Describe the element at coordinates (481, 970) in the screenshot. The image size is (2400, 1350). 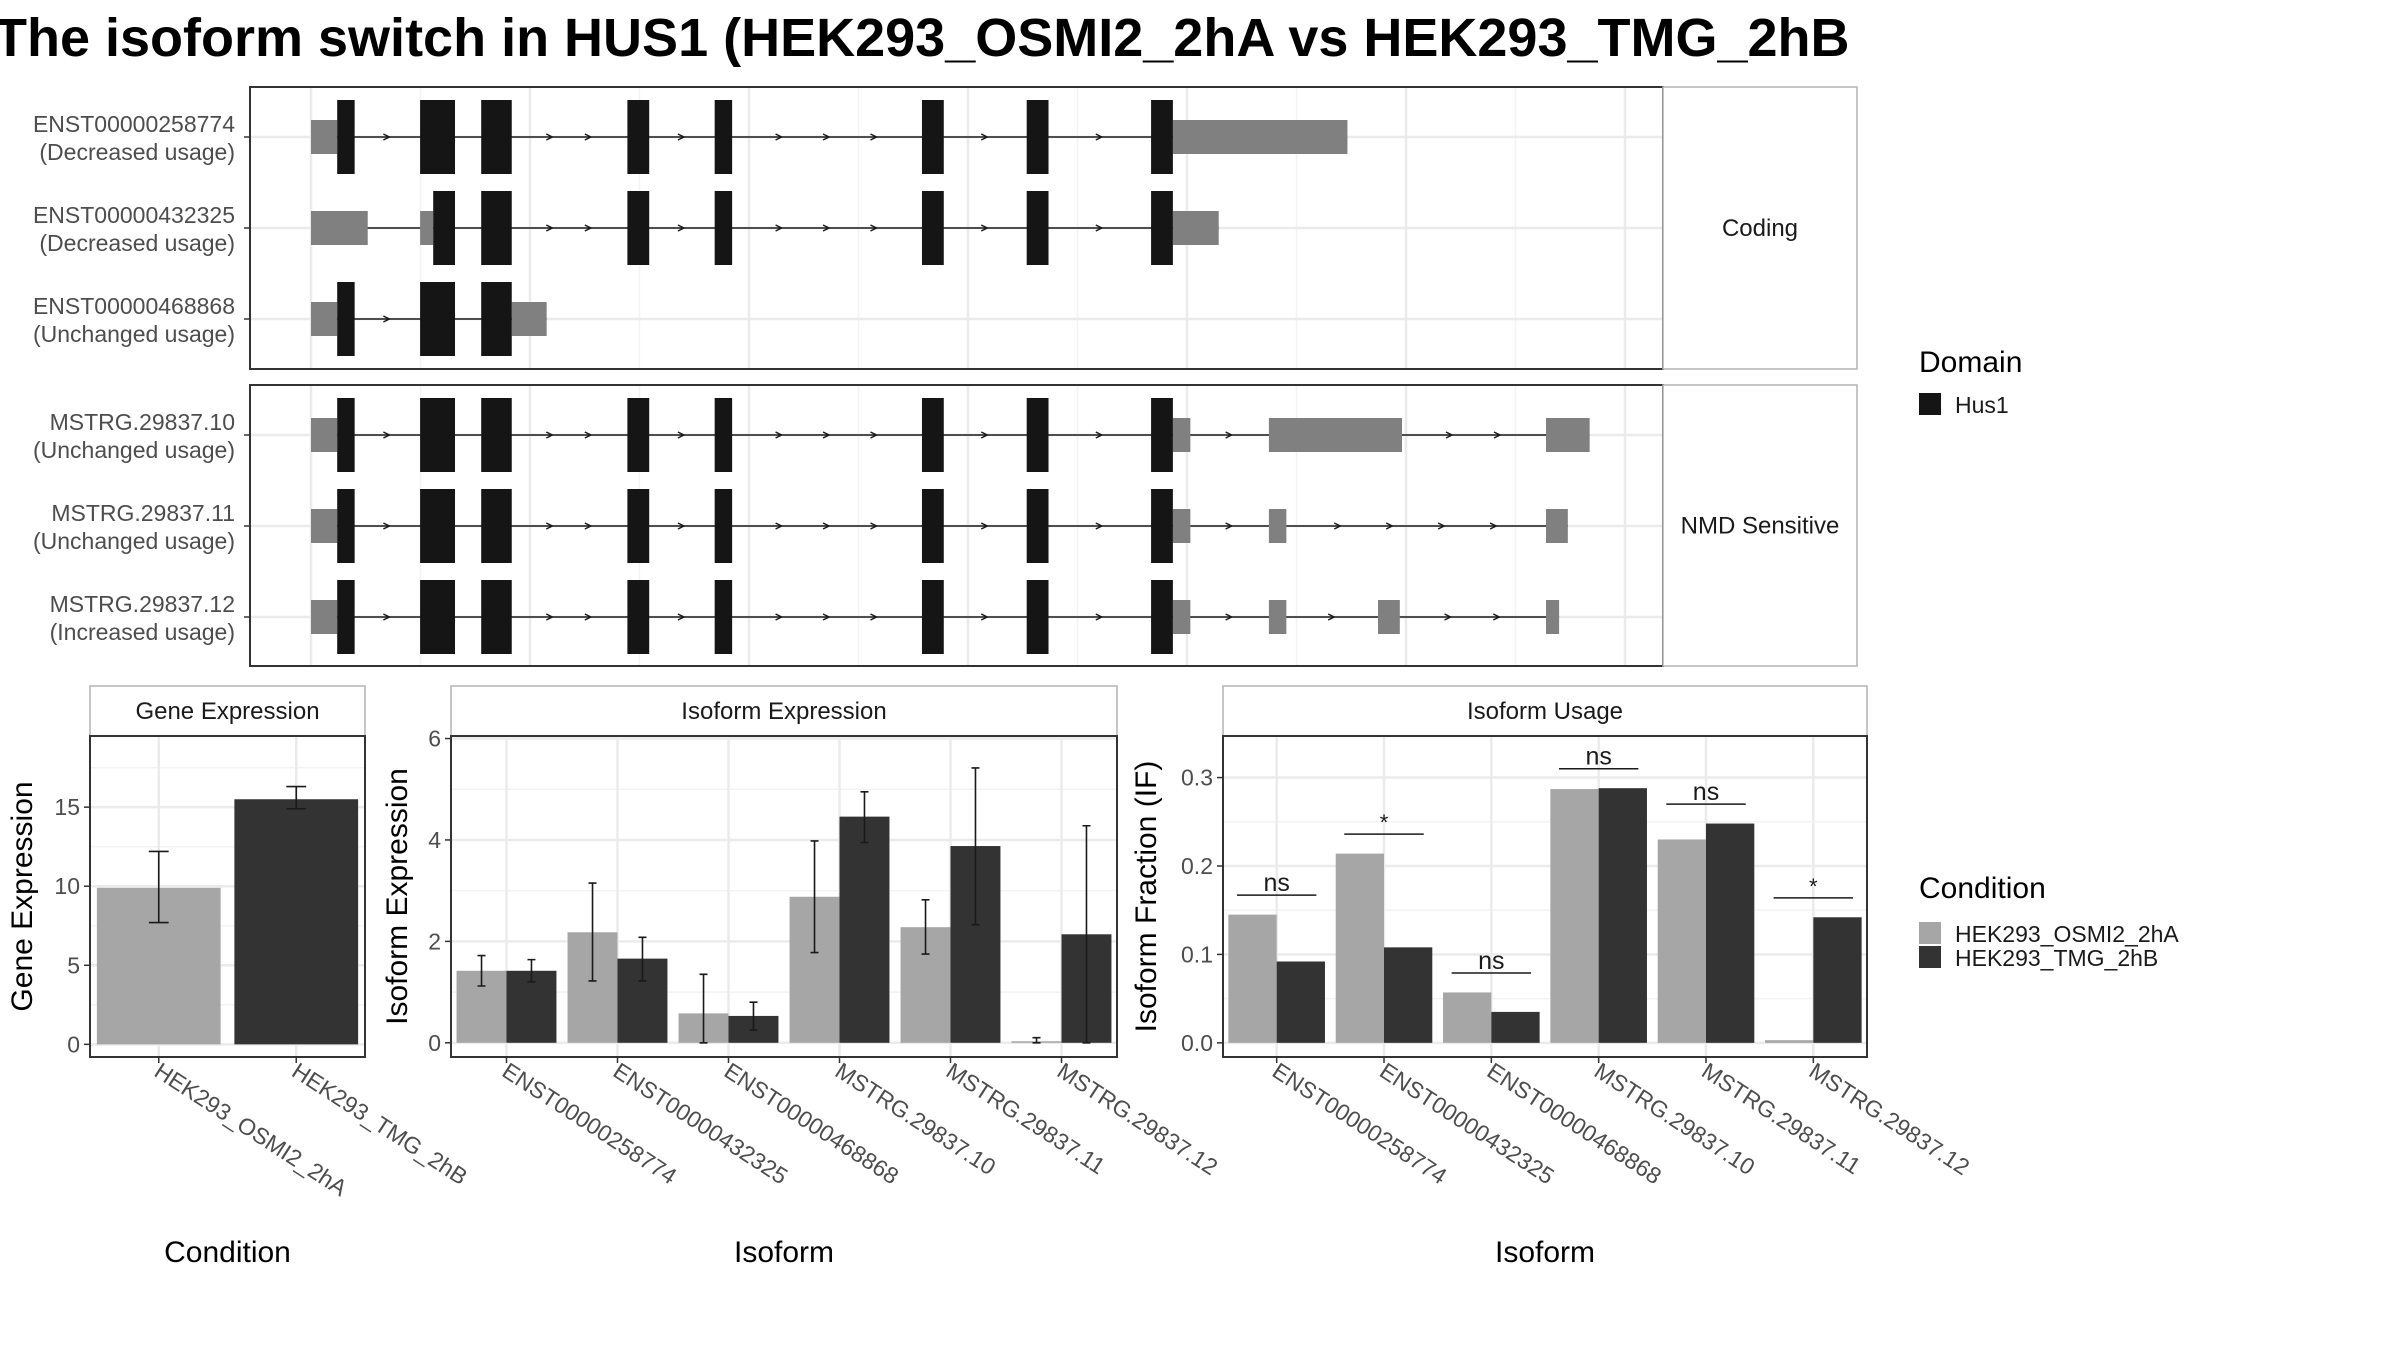
I see `error-bar-enst00000258774` at that location.